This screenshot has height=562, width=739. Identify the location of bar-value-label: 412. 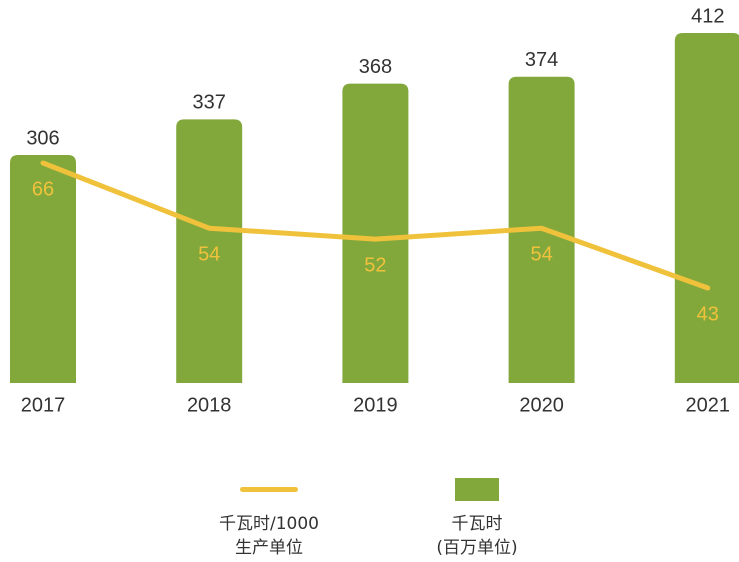
(707, 16).